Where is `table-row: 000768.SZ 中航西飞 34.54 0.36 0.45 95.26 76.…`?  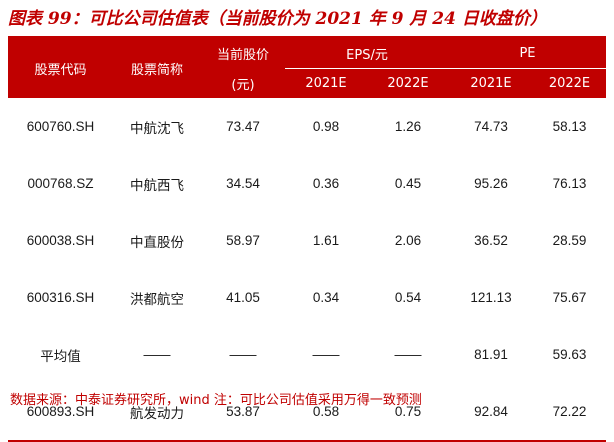
table-row: 000768.SZ 中航西飞 34.54 0.36 0.45 95.26 76.… is located at coordinates (307, 183).